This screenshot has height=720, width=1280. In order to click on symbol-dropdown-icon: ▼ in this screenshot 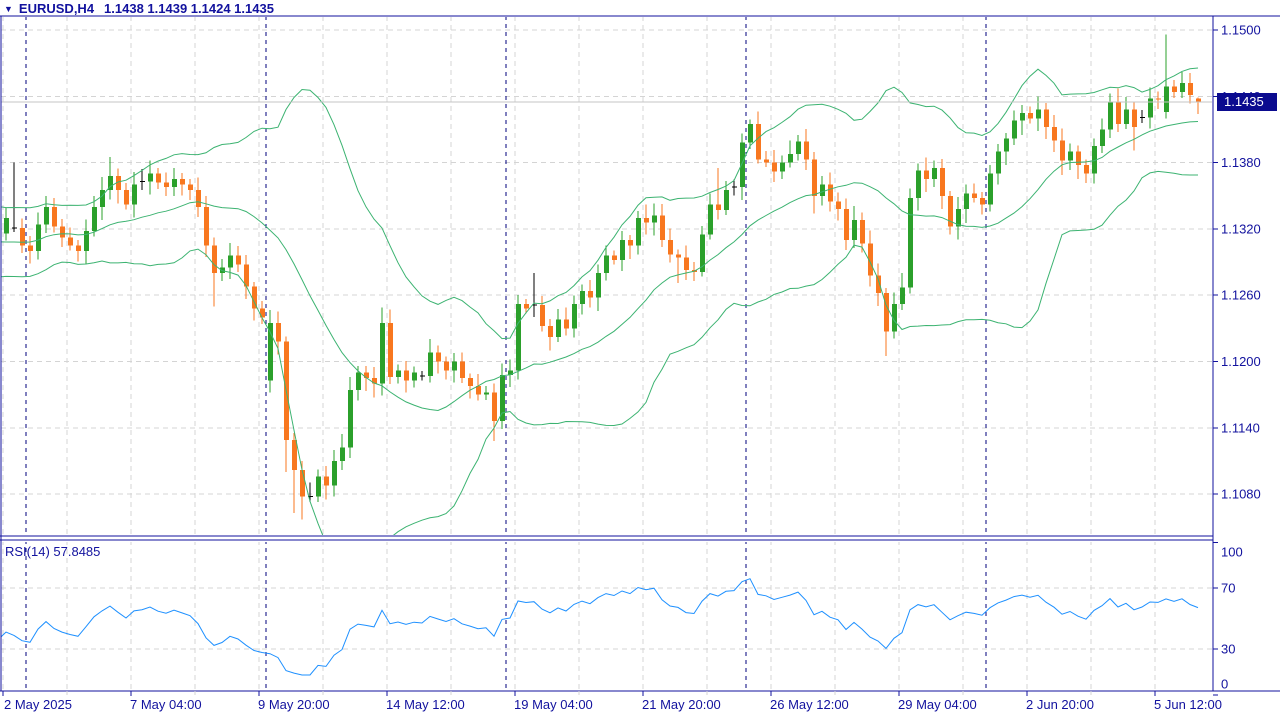, I will do `click(8, 8)`.